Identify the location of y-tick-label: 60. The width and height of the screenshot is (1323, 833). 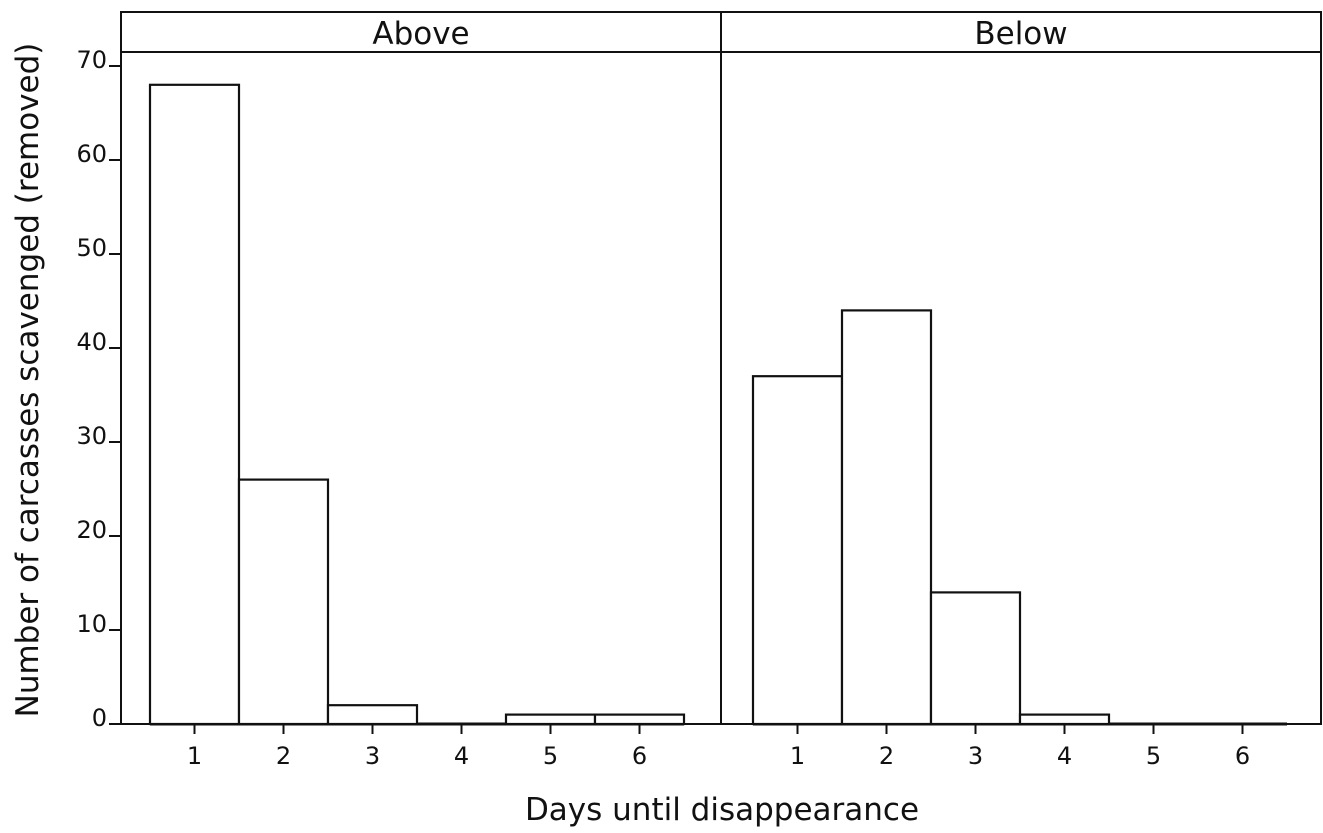
(91, 154).